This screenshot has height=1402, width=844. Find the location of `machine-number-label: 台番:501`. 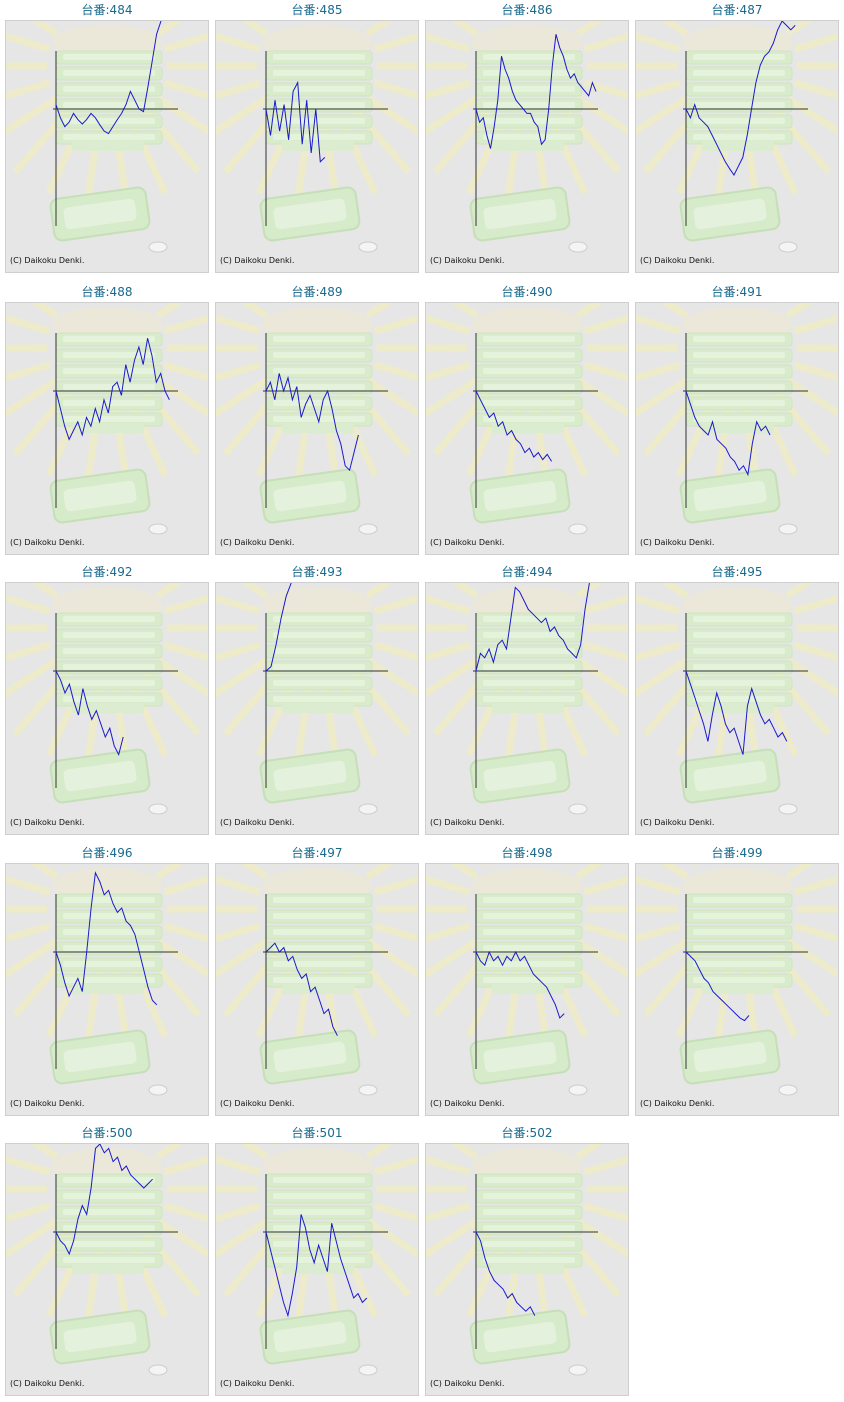

machine-number-label: 台番:501 is located at coordinates (317, 1133).